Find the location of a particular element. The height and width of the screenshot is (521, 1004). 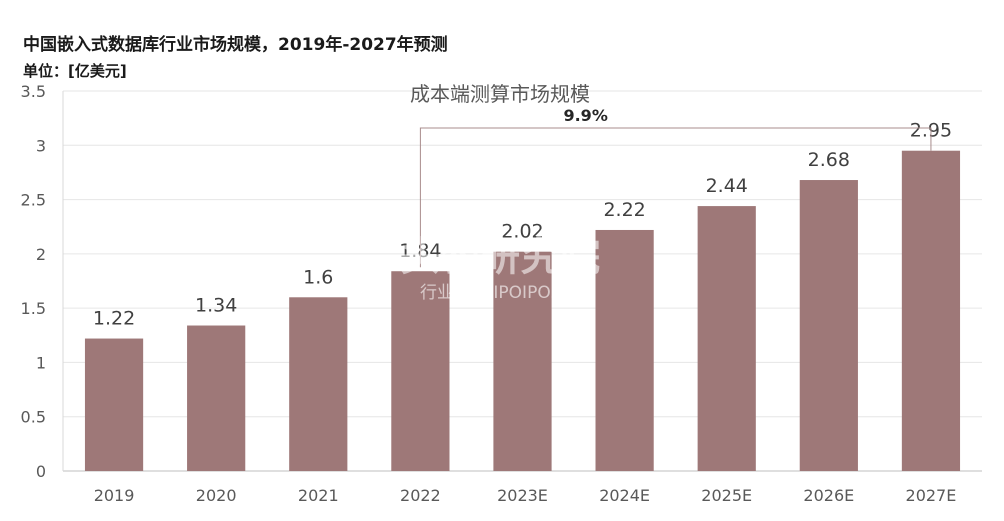

x-tick-label: 2027E is located at coordinates (931, 495).